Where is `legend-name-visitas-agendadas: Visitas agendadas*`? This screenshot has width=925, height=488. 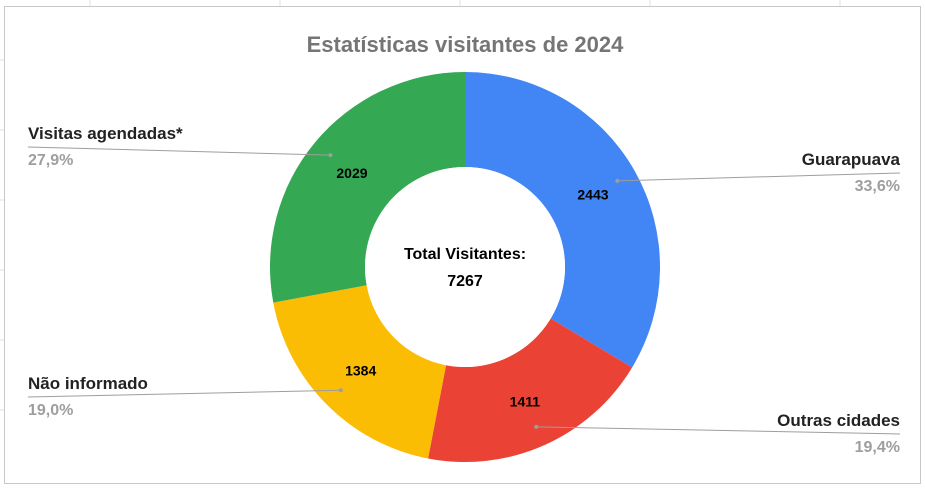
legend-name-visitas-agendadas: Visitas agendadas* is located at coordinates (105, 133).